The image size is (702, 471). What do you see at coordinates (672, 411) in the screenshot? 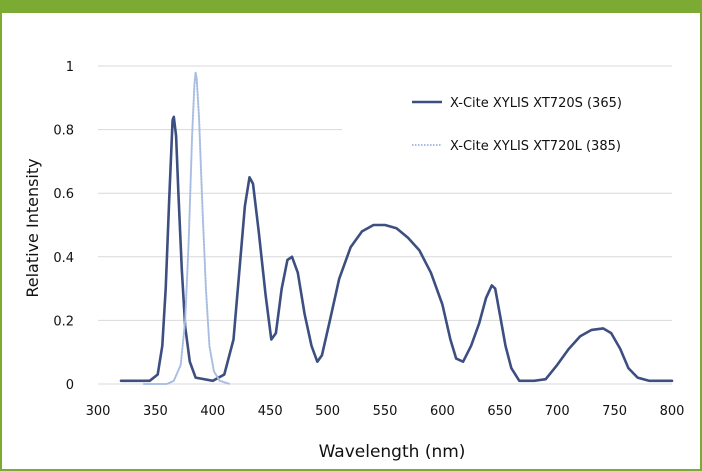
I see `x-tick-label: 800` at bounding box center [672, 411].